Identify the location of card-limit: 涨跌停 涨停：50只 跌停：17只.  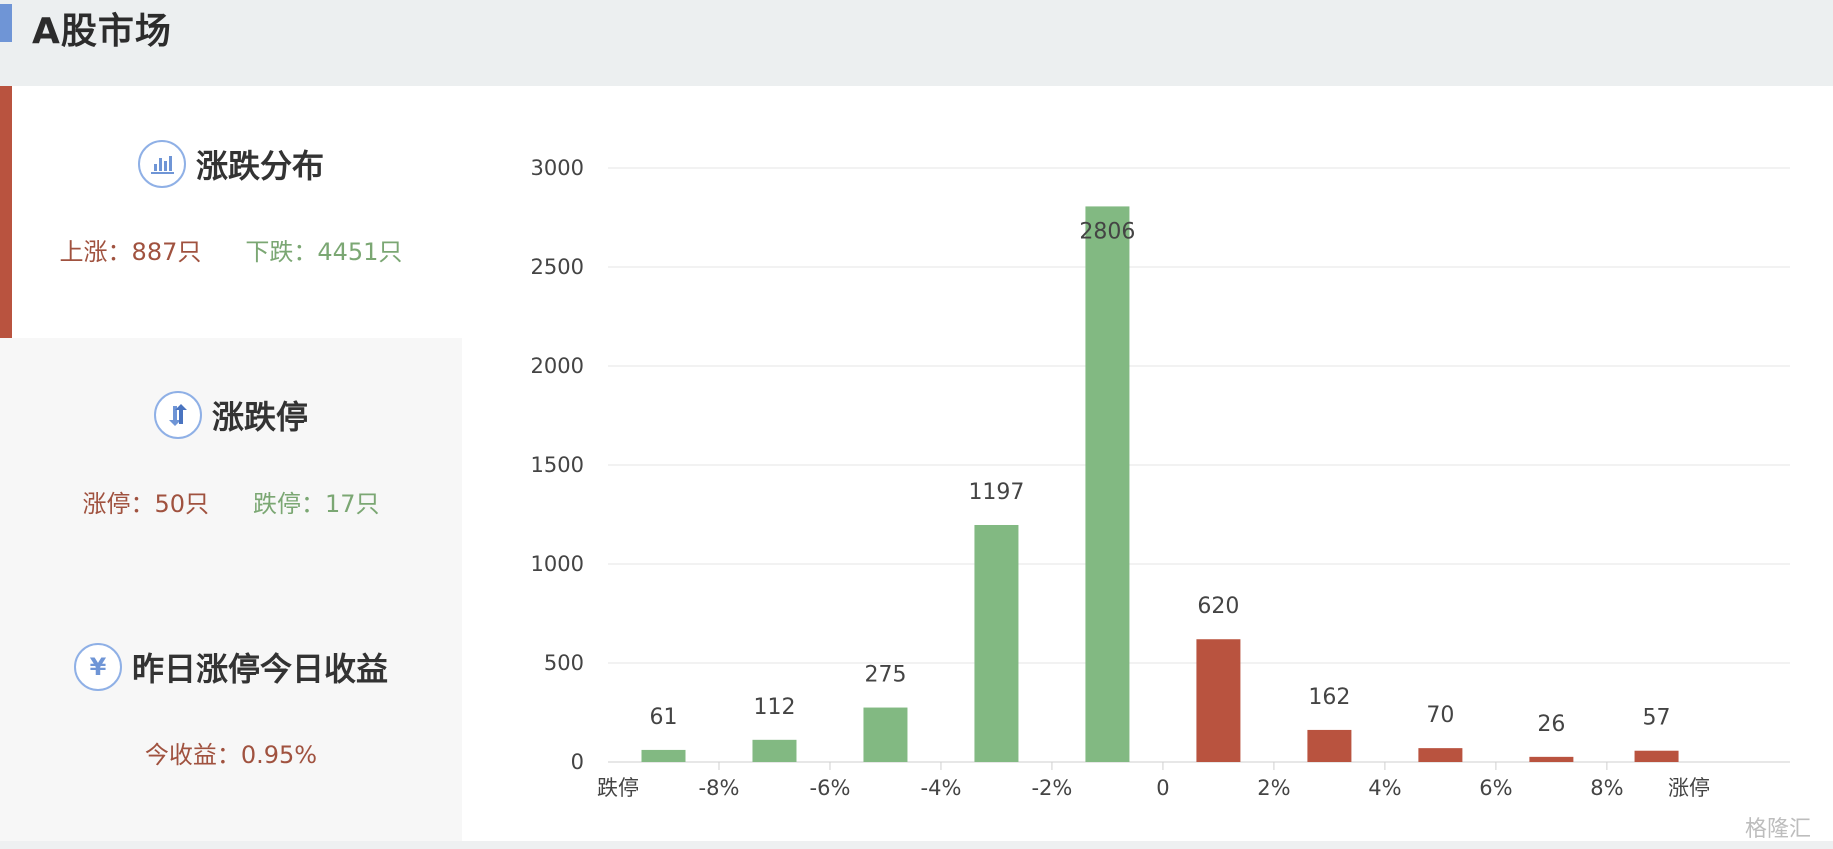
(231, 463).